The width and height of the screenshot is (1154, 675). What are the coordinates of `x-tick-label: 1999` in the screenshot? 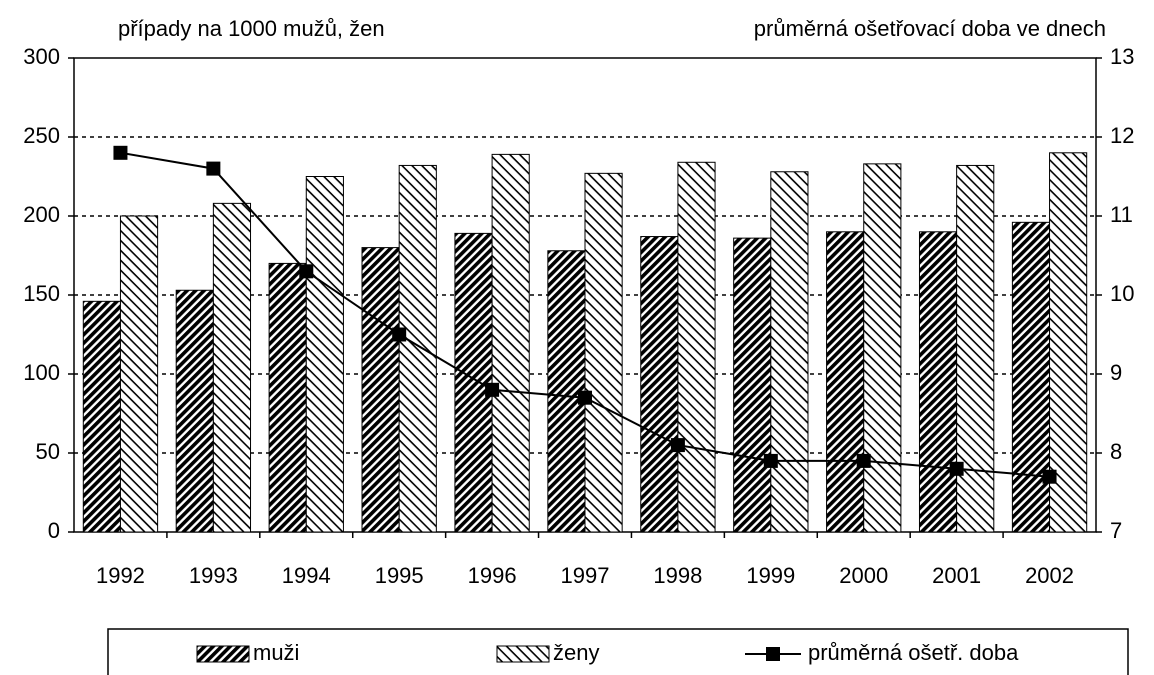 It's located at (770, 575).